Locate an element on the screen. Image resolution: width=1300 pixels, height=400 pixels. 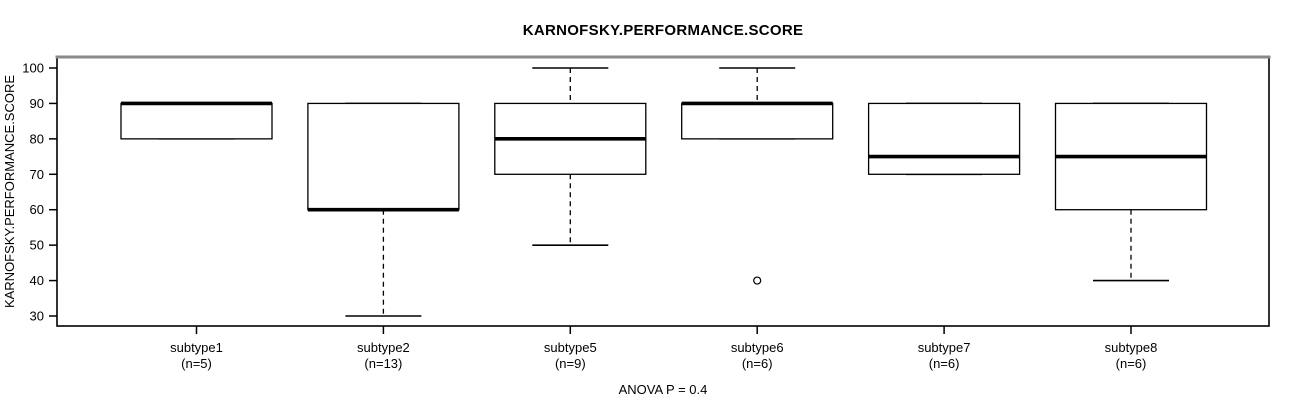
group-label: subtype1 is located at coordinates (196, 347).